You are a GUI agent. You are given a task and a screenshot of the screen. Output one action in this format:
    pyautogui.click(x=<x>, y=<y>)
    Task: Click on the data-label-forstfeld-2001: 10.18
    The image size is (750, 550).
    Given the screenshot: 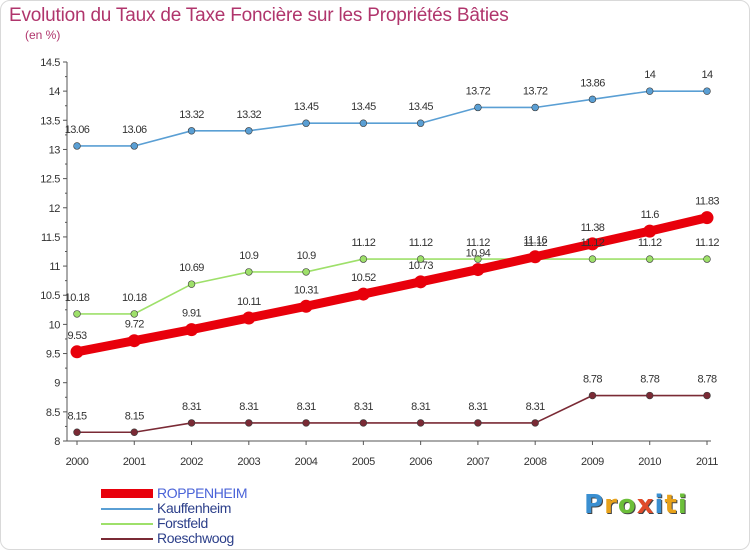 What is the action you would take?
    pyautogui.click(x=134, y=298)
    